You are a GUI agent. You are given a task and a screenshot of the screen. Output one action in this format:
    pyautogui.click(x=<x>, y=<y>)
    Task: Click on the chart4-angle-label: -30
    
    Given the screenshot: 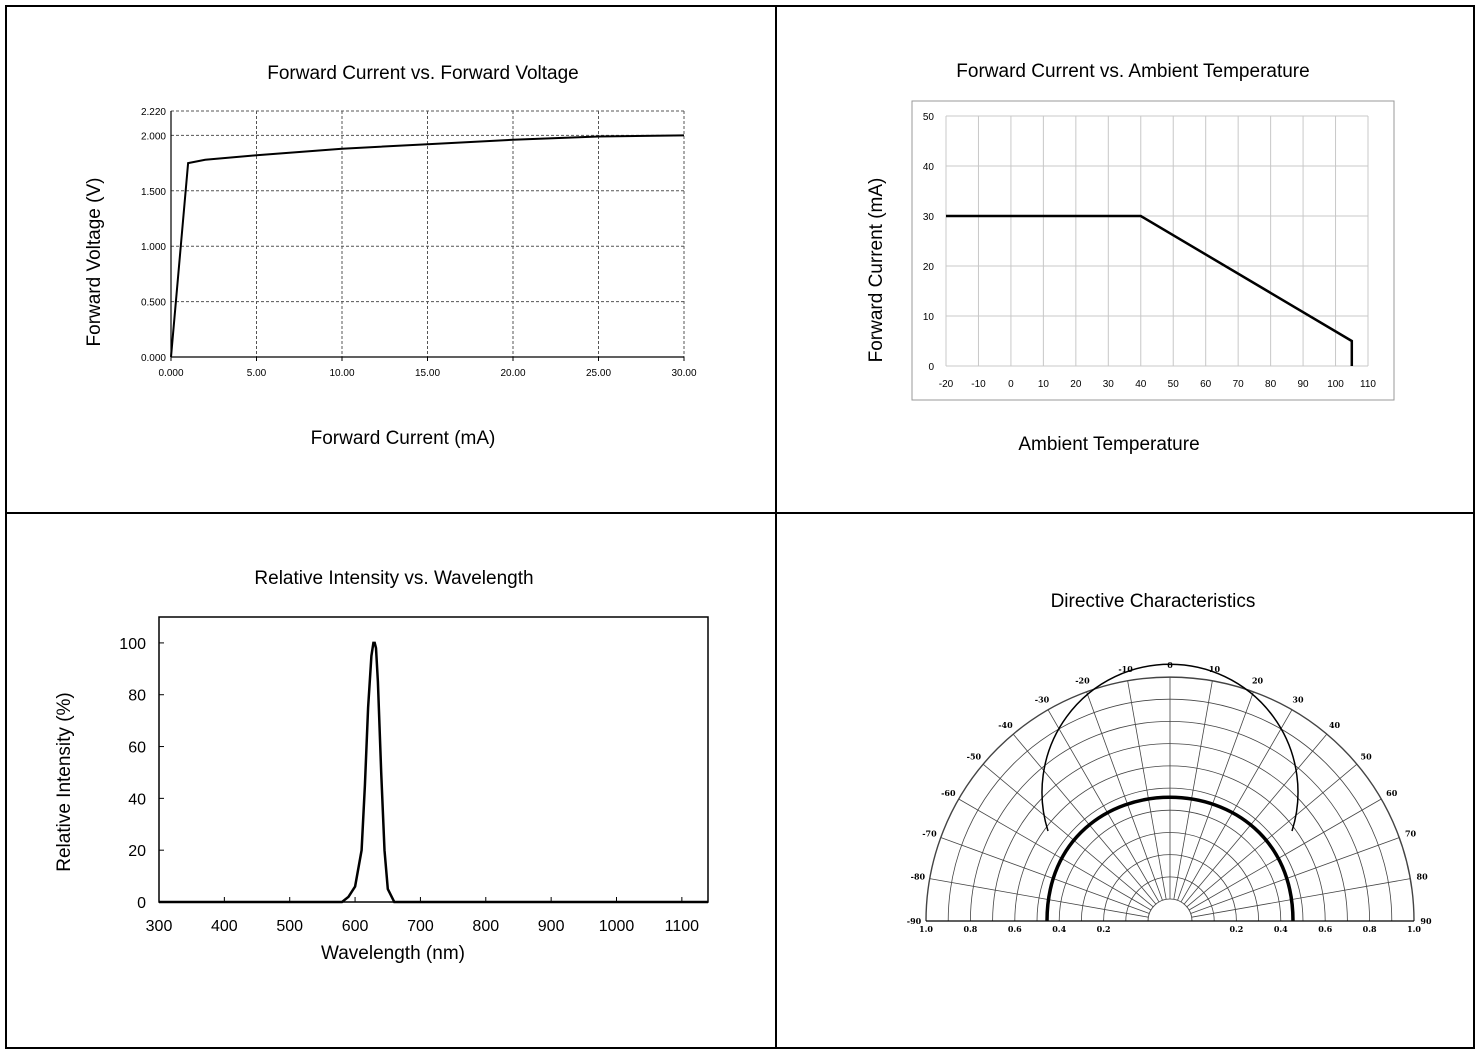 What is the action you would take?
    pyautogui.click(x=1042, y=699)
    